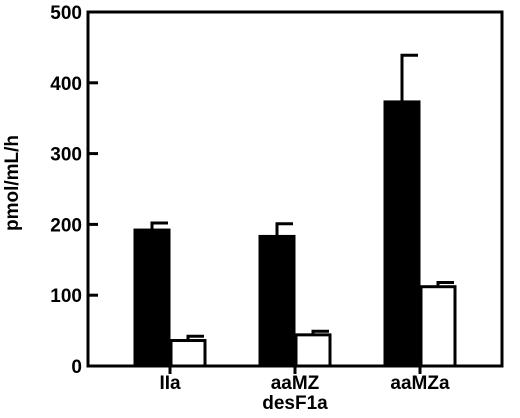  I want to click on y-tick-label: 100, so click(66, 296).